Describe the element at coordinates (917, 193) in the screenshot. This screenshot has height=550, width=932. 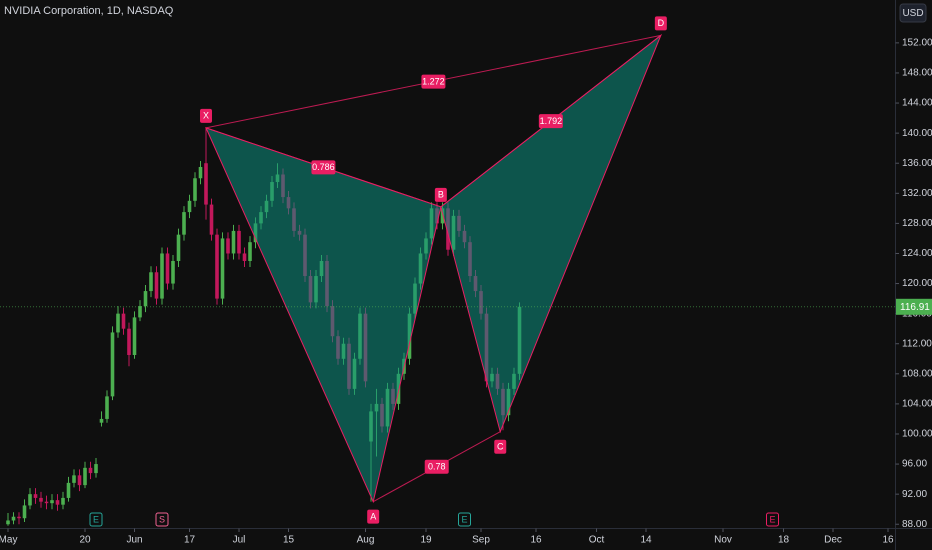
I see `y-tick-label: 132.00` at that location.